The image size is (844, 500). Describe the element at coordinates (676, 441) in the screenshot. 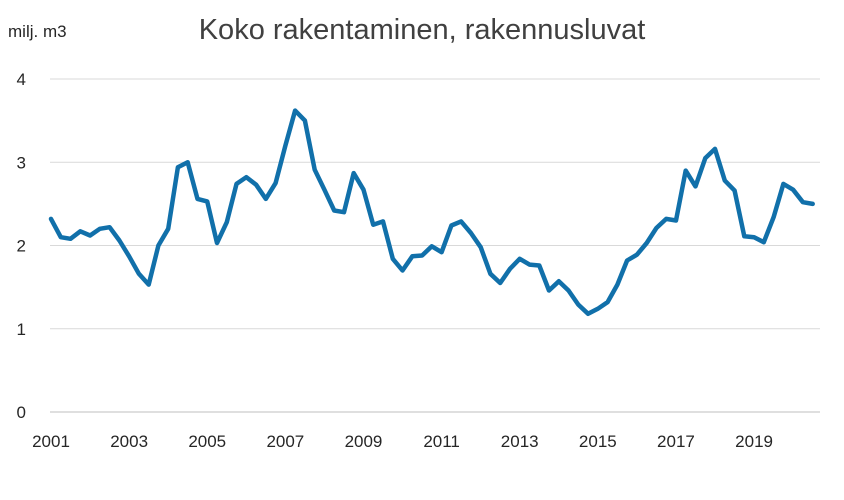

I see `x-tick-label: 2017` at that location.